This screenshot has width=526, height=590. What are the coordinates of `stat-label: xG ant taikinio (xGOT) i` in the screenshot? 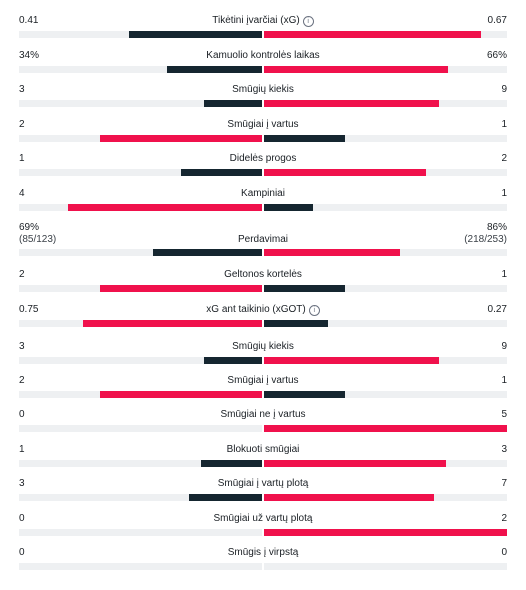 It's located at (263, 310).